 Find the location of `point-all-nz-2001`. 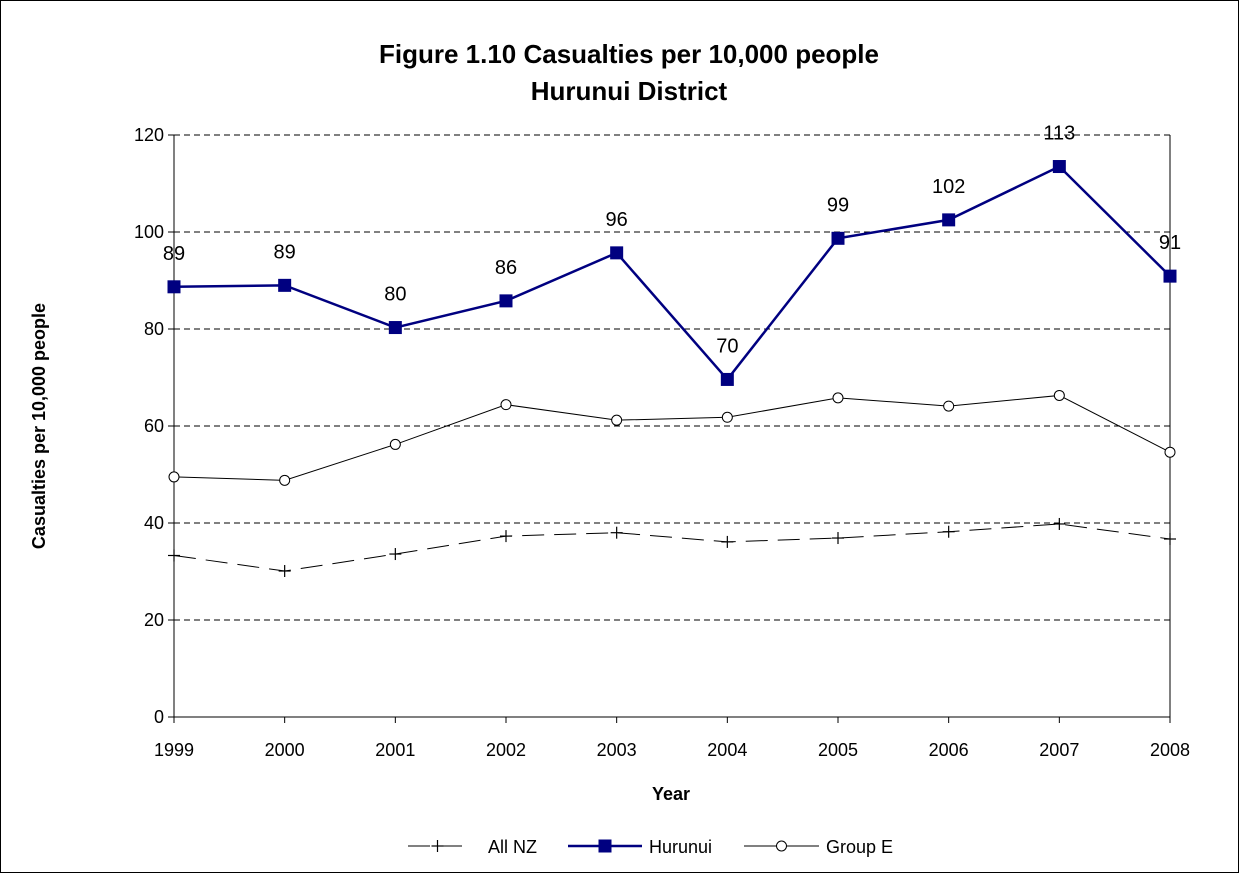

point-all-nz-2001 is located at coordinates (395, 554).